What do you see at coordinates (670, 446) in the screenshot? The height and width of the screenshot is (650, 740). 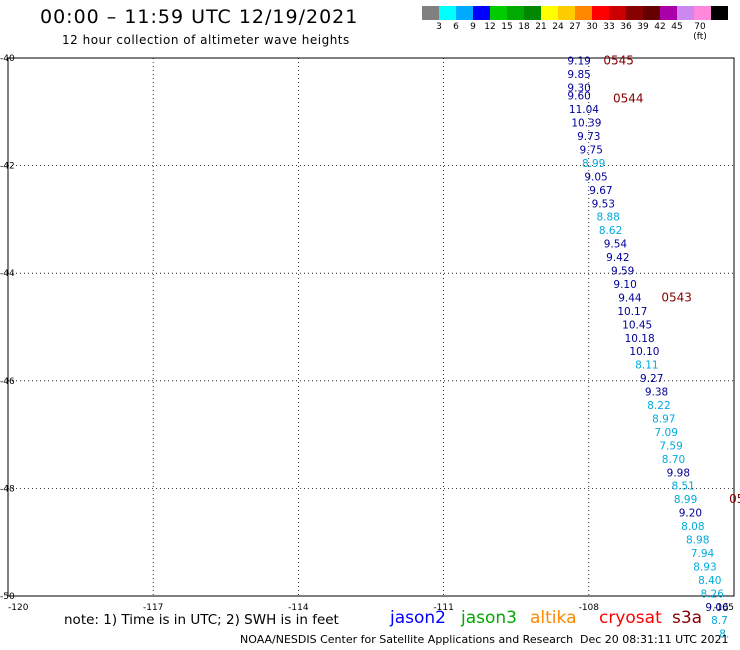 I see `wave-height-value: 7.59` at bounding box center [670, 446].